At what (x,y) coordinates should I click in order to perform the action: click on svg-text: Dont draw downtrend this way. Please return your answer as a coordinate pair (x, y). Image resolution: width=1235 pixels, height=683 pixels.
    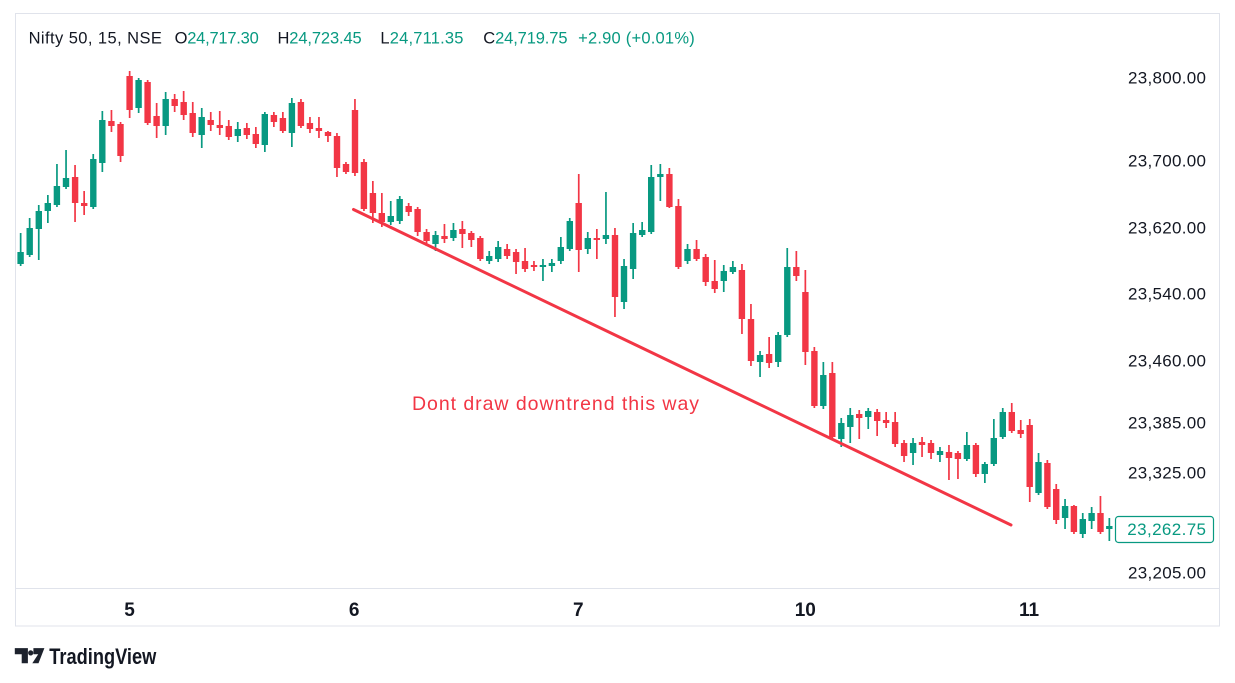
    Looking at the image, I should click on (555, 404).